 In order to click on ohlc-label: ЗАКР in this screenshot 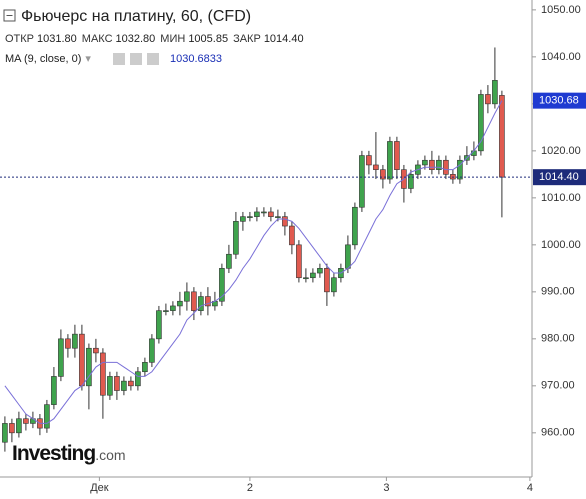, I will do `click(247, 39)`.